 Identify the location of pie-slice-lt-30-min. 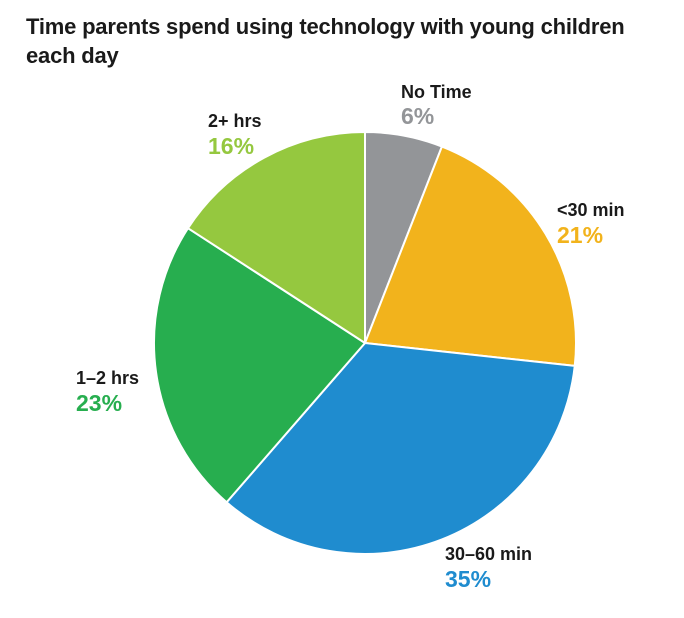
(470, 256).